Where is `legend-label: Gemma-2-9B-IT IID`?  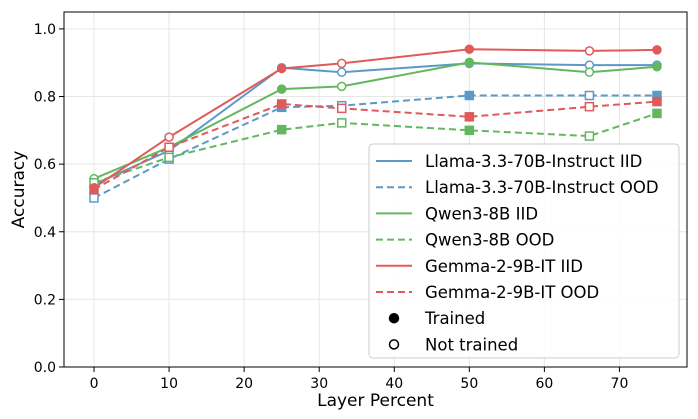
legend-label: Gemma-2-9B-IT IID is located at coordinates (504, 266).